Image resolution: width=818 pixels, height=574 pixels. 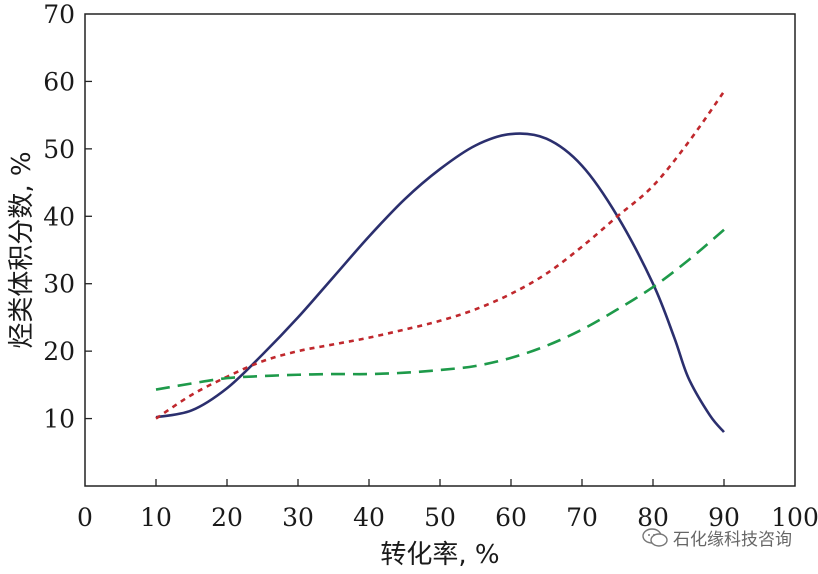 I want to click on y-tick-label: 30, so click(x=59, y=284).